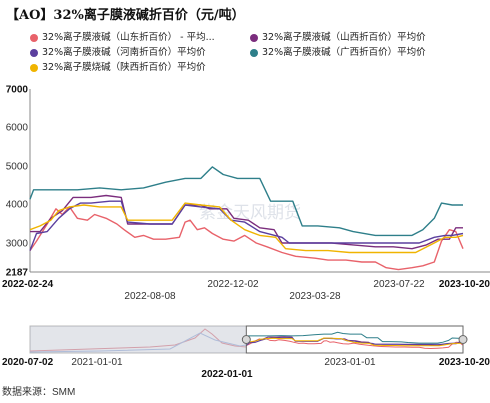 The width and height of the screenshot is (490, 403). I want to click on y-tick-label: 3000, so click(17, 244).